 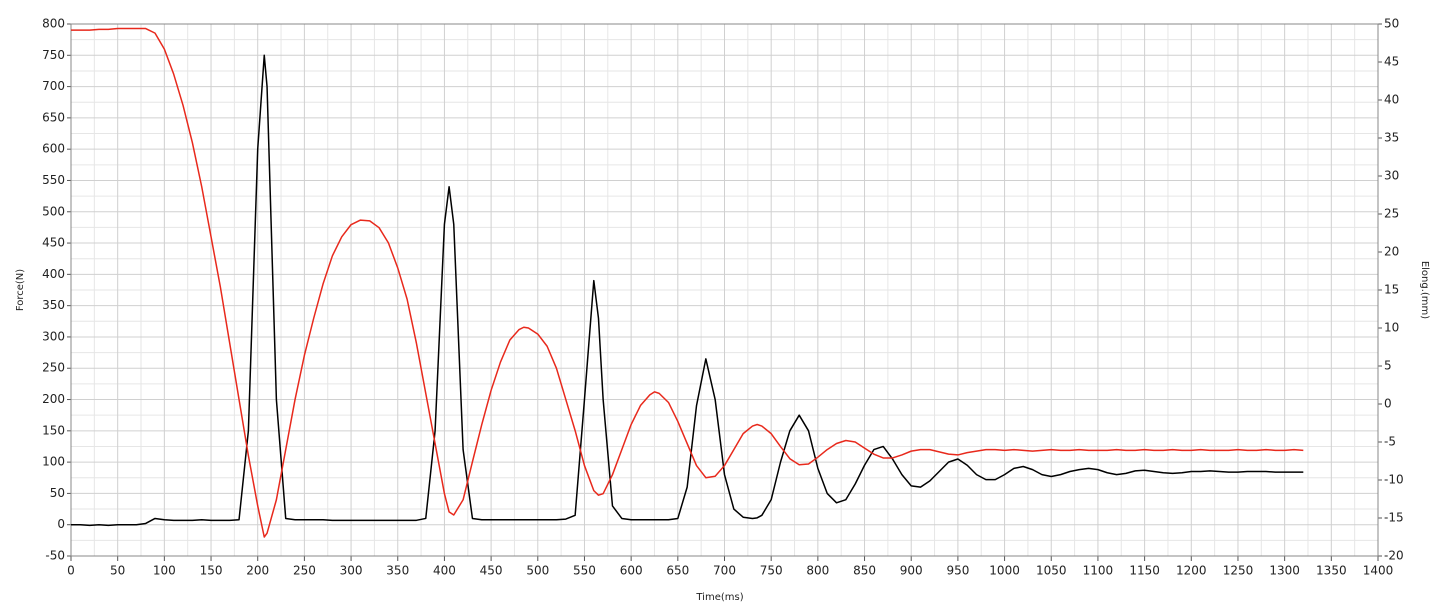 What do you see at coordinates (53, 180) in the screenshot?
I see `y-tick-label: 550` at bounding box center [53, 180].